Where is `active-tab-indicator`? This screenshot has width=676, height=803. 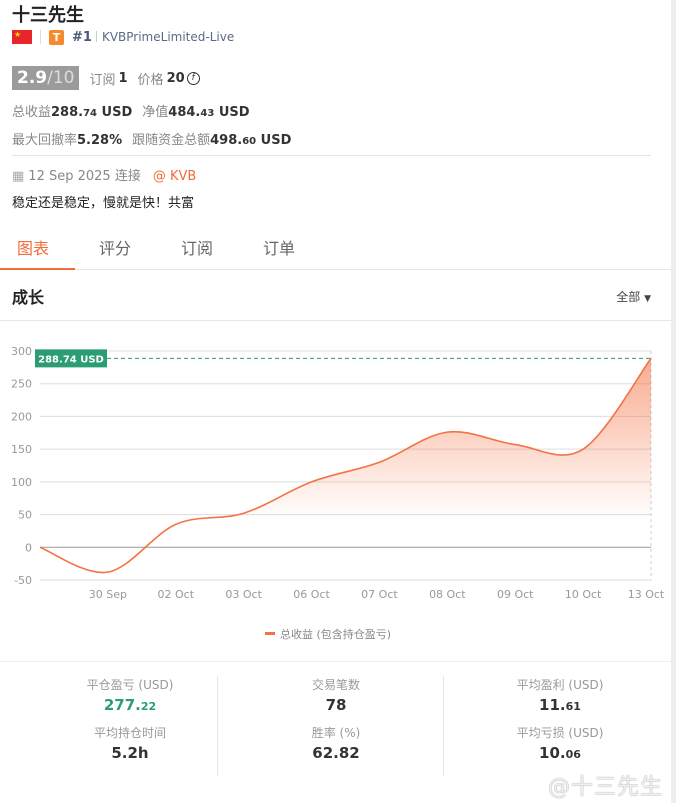 active-tab-indicator is located at coordinates (37, 269).